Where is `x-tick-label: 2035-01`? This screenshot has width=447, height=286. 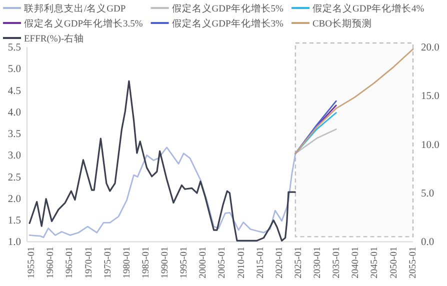 x-tick-label: 2035-01 is located at coordinates (337, 262).